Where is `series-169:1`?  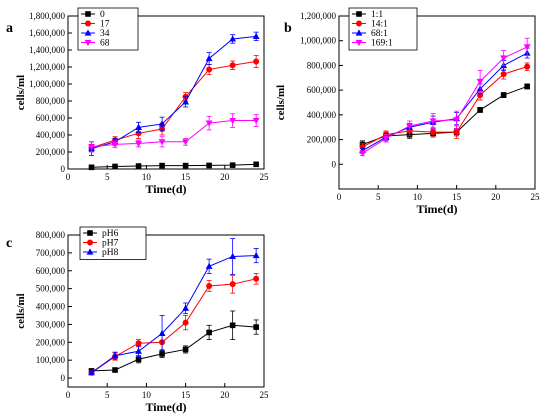 series-169:1 is located at coordinates (445, 97).